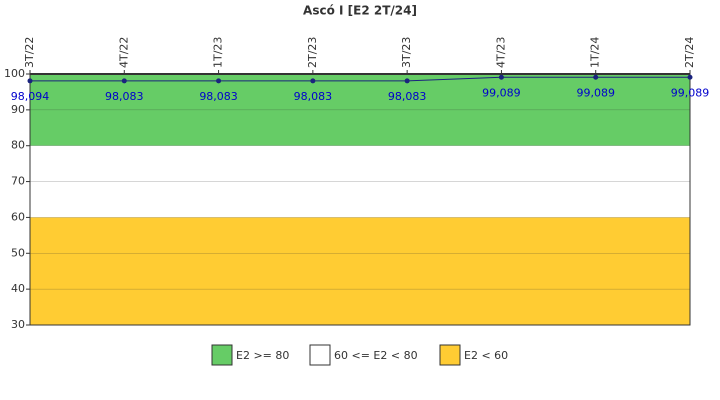  What do you see at coordinates (360, 11) in the screenshot?
I see `chart-title: Ascó I [E2 2T/24]` at bounding box center [360, 11].